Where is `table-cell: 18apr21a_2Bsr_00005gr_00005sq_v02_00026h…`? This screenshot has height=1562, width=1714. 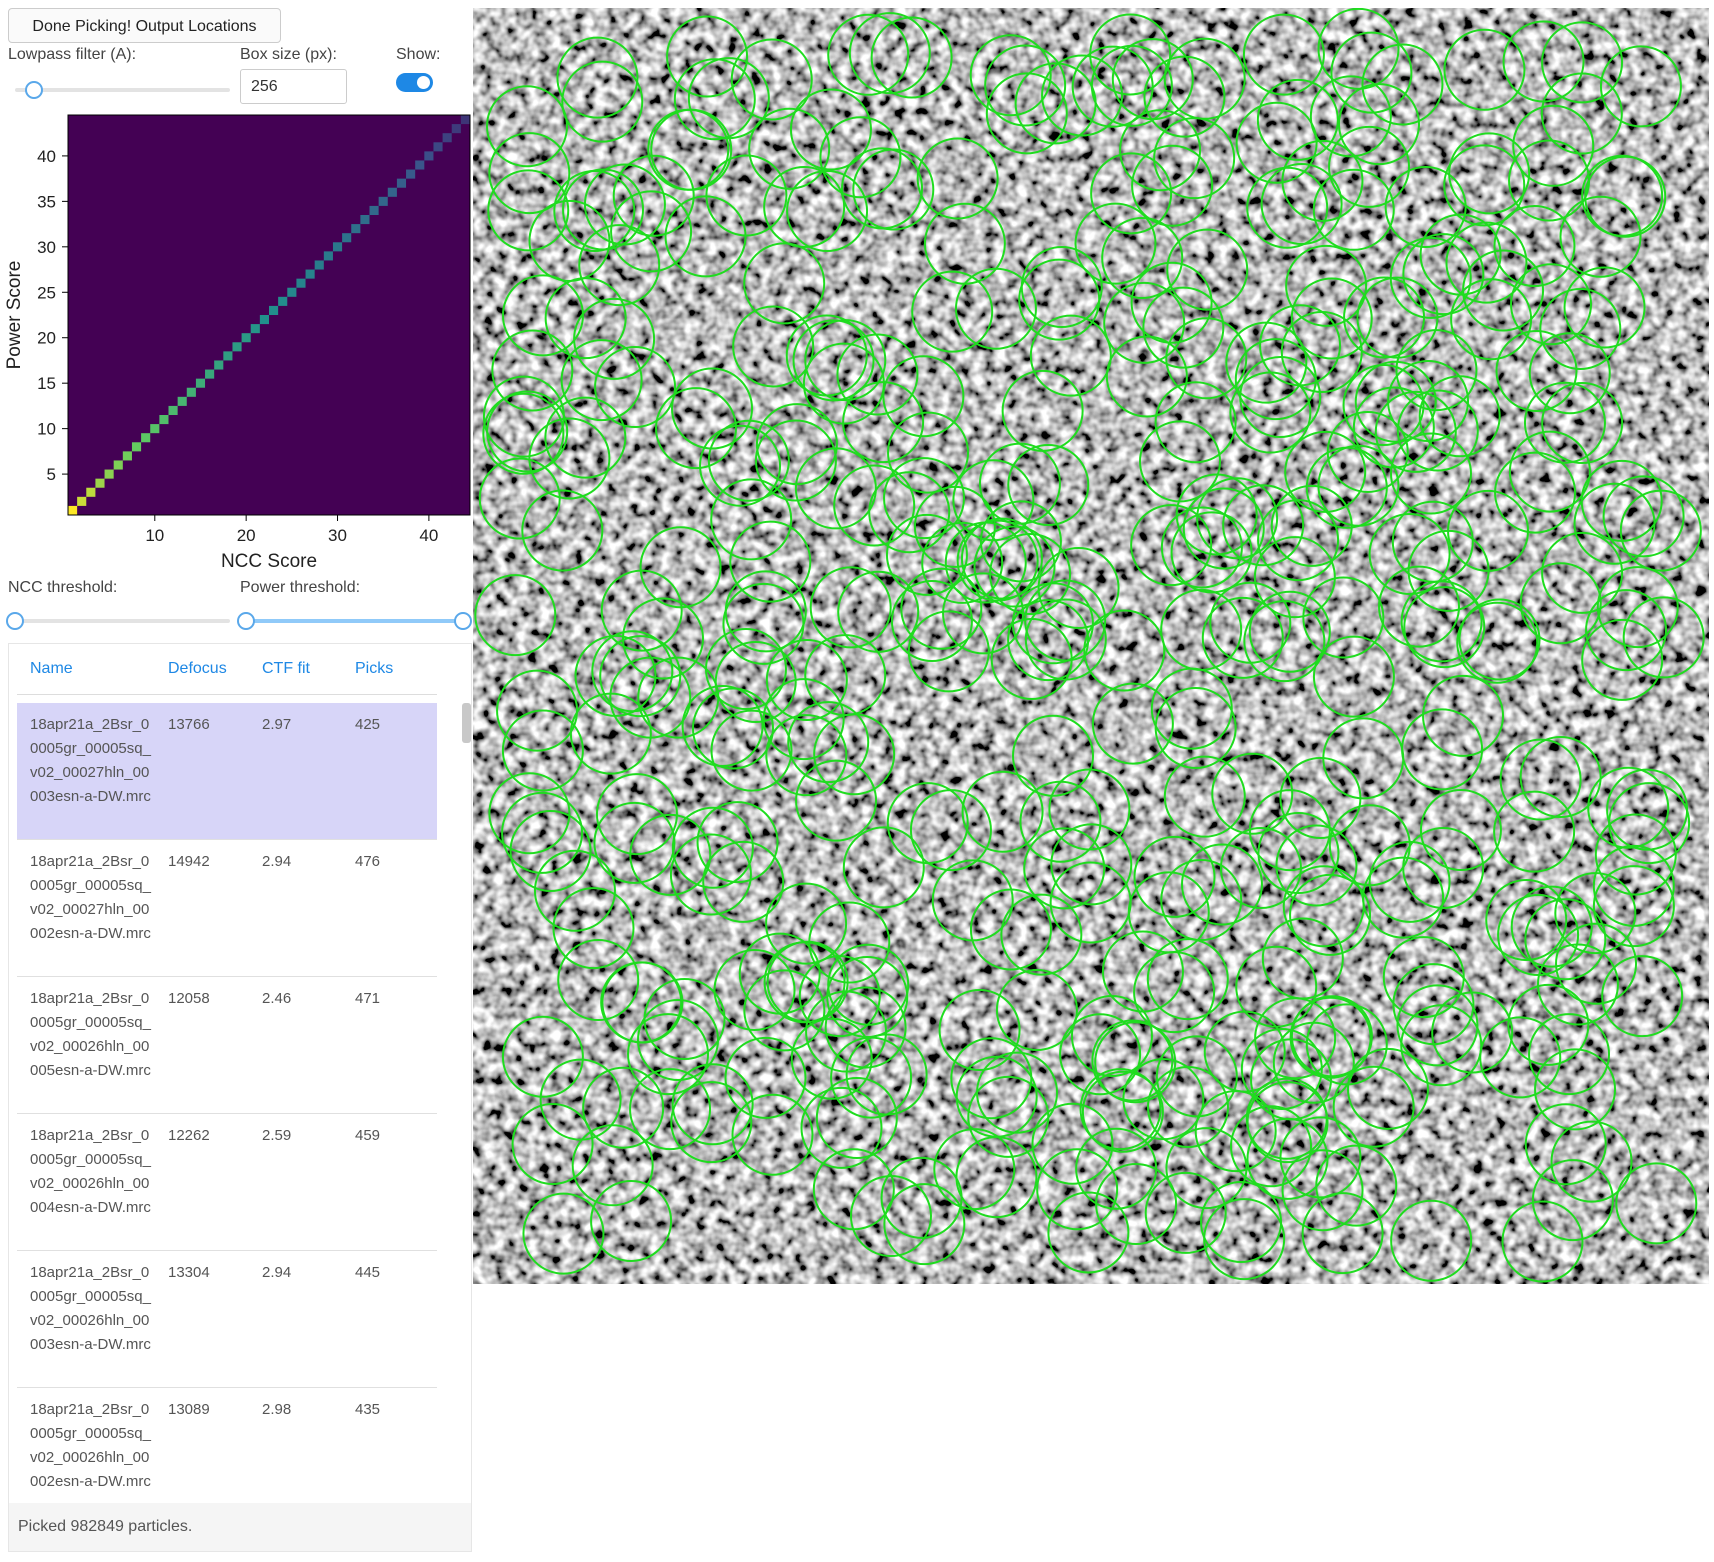 table-cell: 18apr21a_2Bsr_00005gr_00005sq_v02_00026h… is located at coordinates (90, 1445).